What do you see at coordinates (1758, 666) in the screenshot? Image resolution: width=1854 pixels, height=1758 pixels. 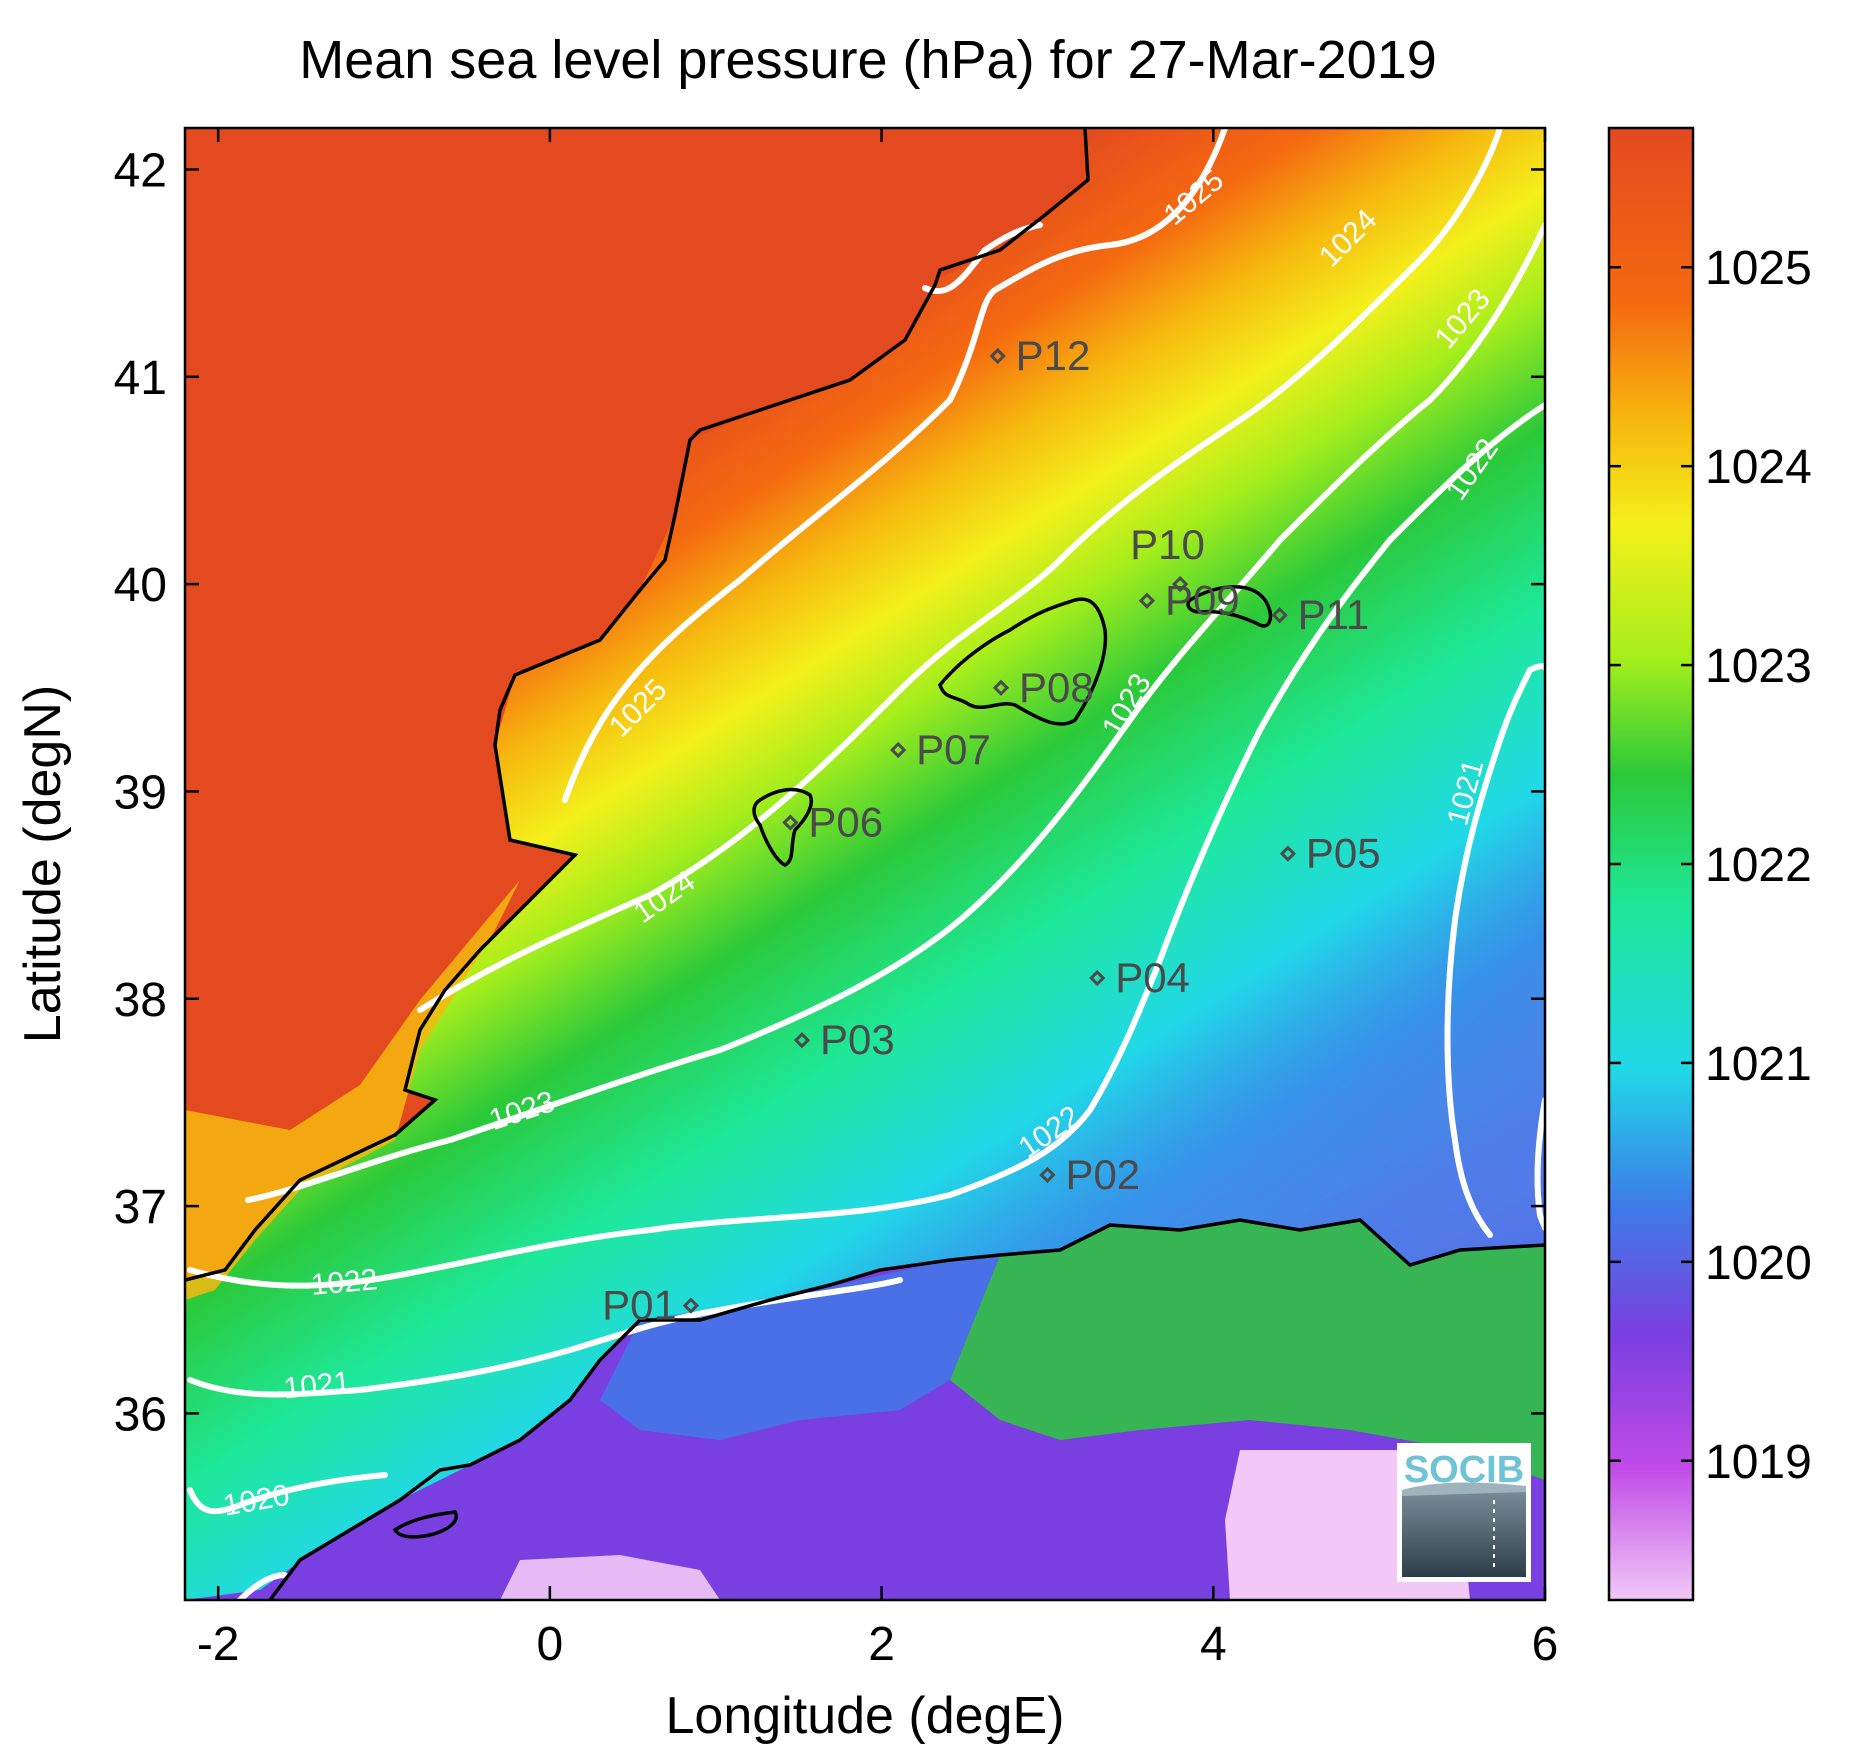 I see `colorbar-tick-label: 1023` at bounding box center [1758, 666].